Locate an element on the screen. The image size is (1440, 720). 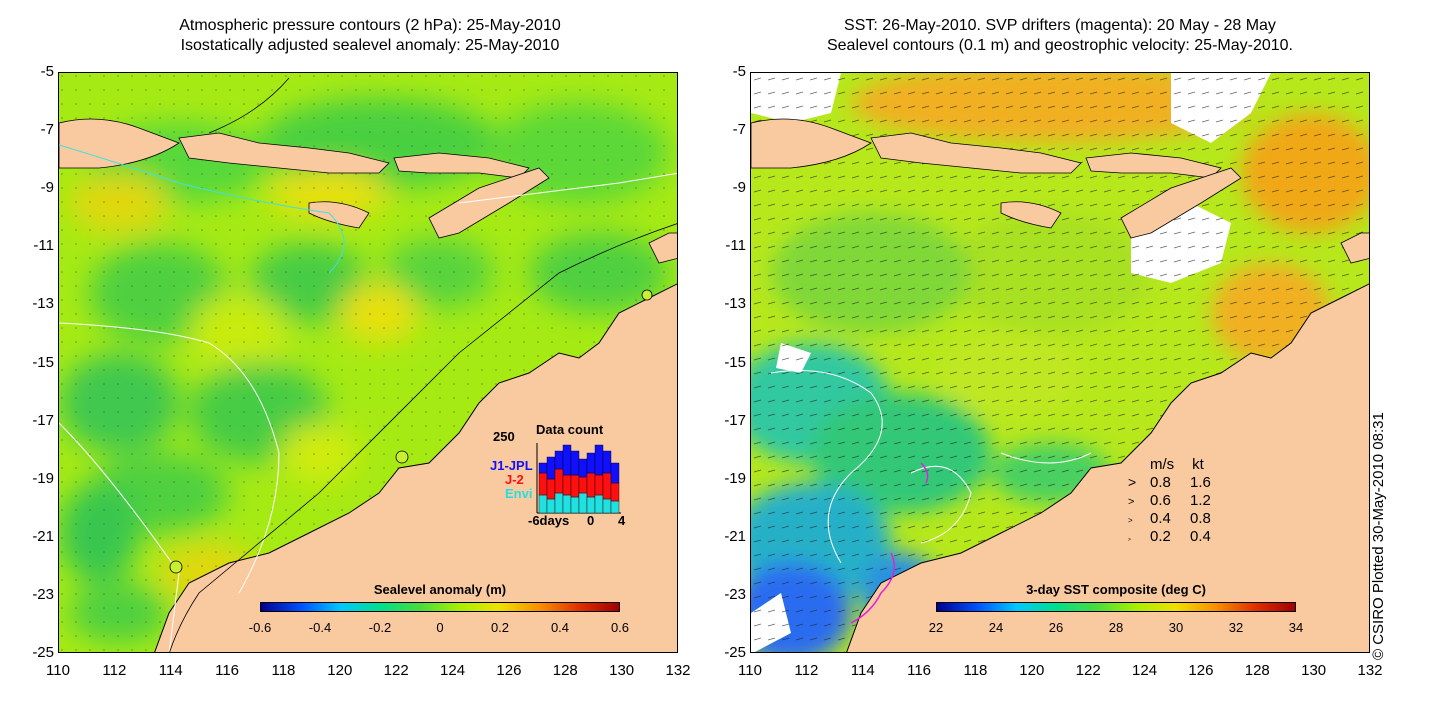
right-colorbar-title: 3-day SST composite (deg C) is located at coordinates (1116, 589).